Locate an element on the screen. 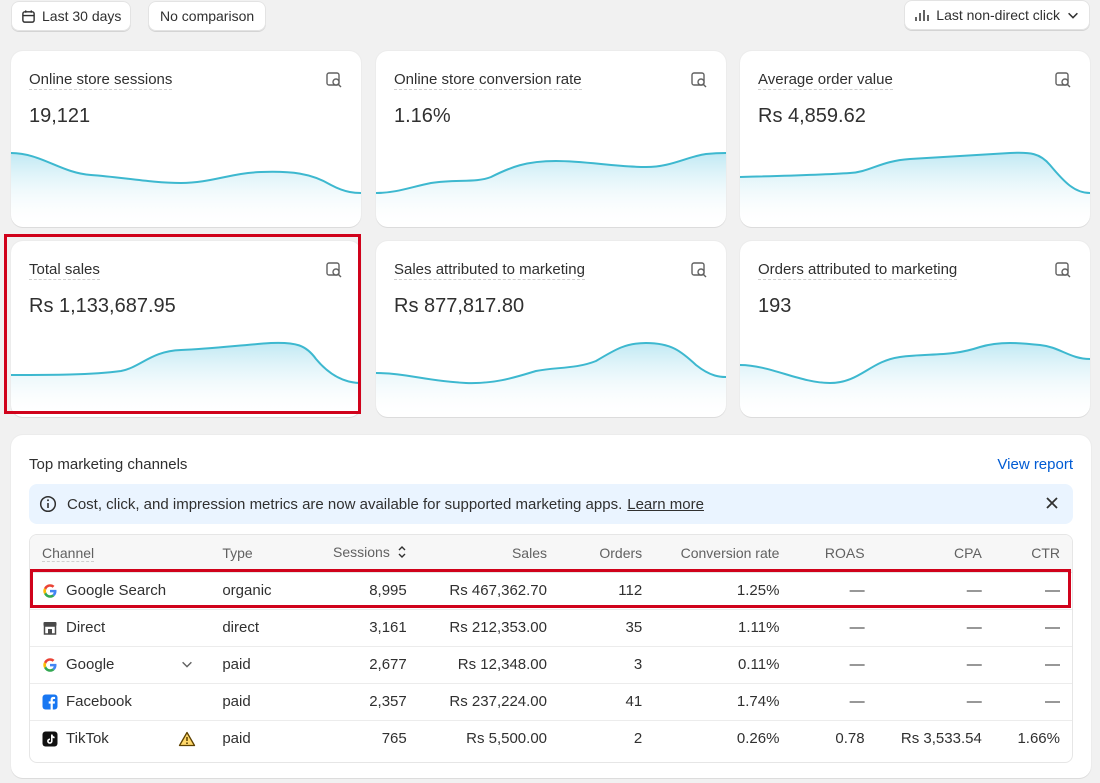 The image size is (1100, 783). close-icon is located at coordinates (1052, 503).